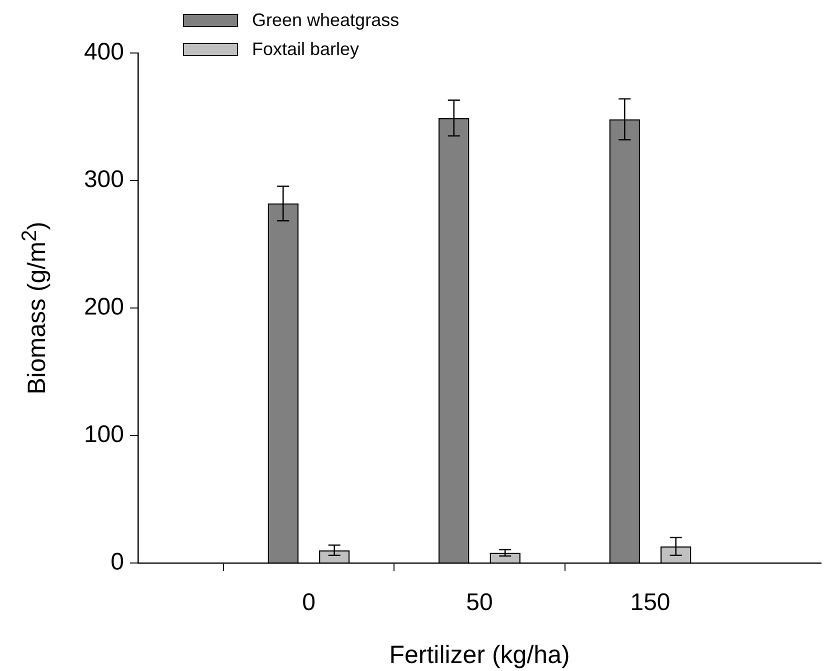  Describe the element at coordinates (104, 434) in the screenshot. I see `y-tick-label: 100` at that location.